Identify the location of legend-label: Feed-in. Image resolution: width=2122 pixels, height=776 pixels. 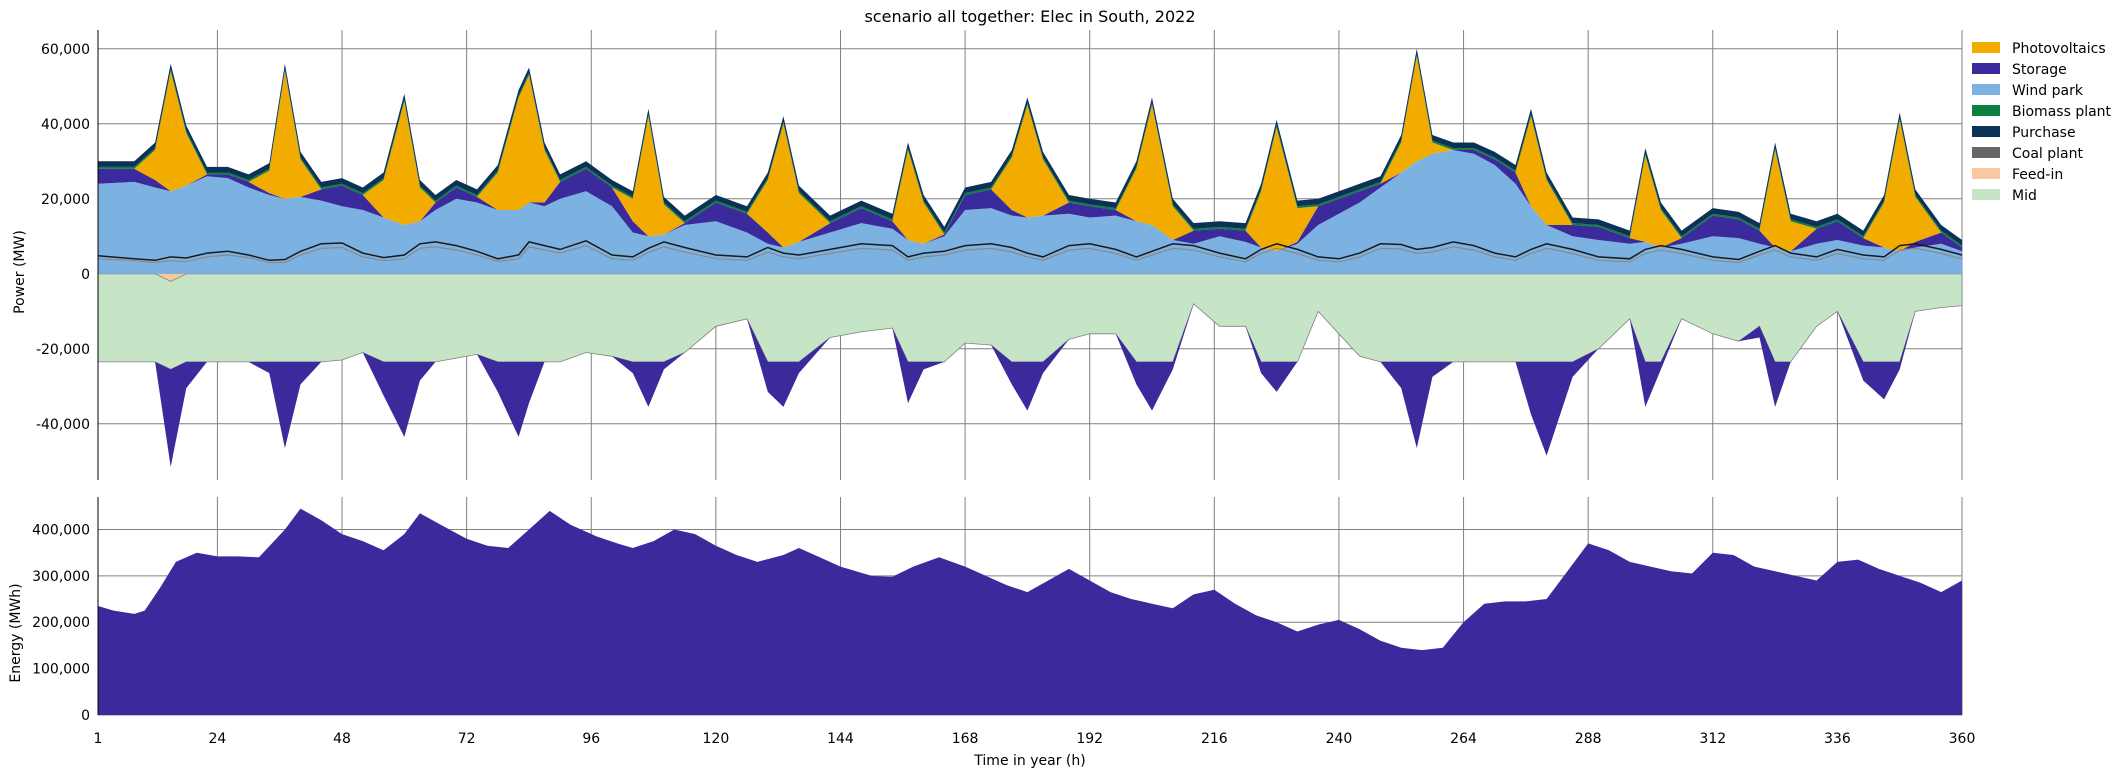
(2037, 175).